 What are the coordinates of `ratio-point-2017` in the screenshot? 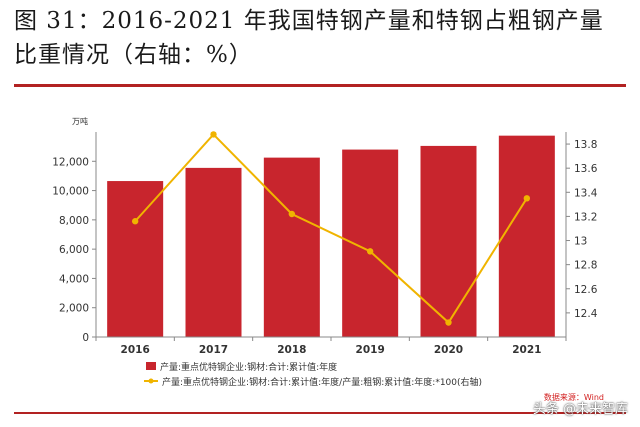 It's located at (213, 134).